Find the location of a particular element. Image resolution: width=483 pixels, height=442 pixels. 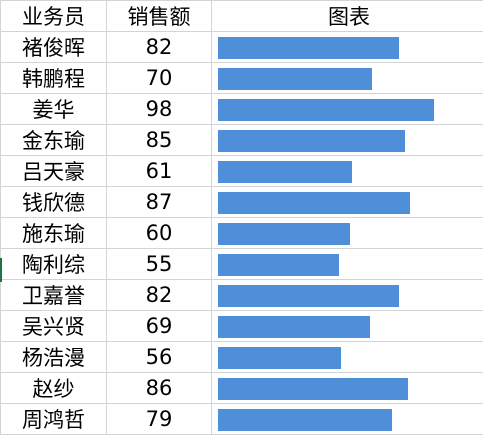

sales-amount-cell: 70 is located at coordinates (159, 78).